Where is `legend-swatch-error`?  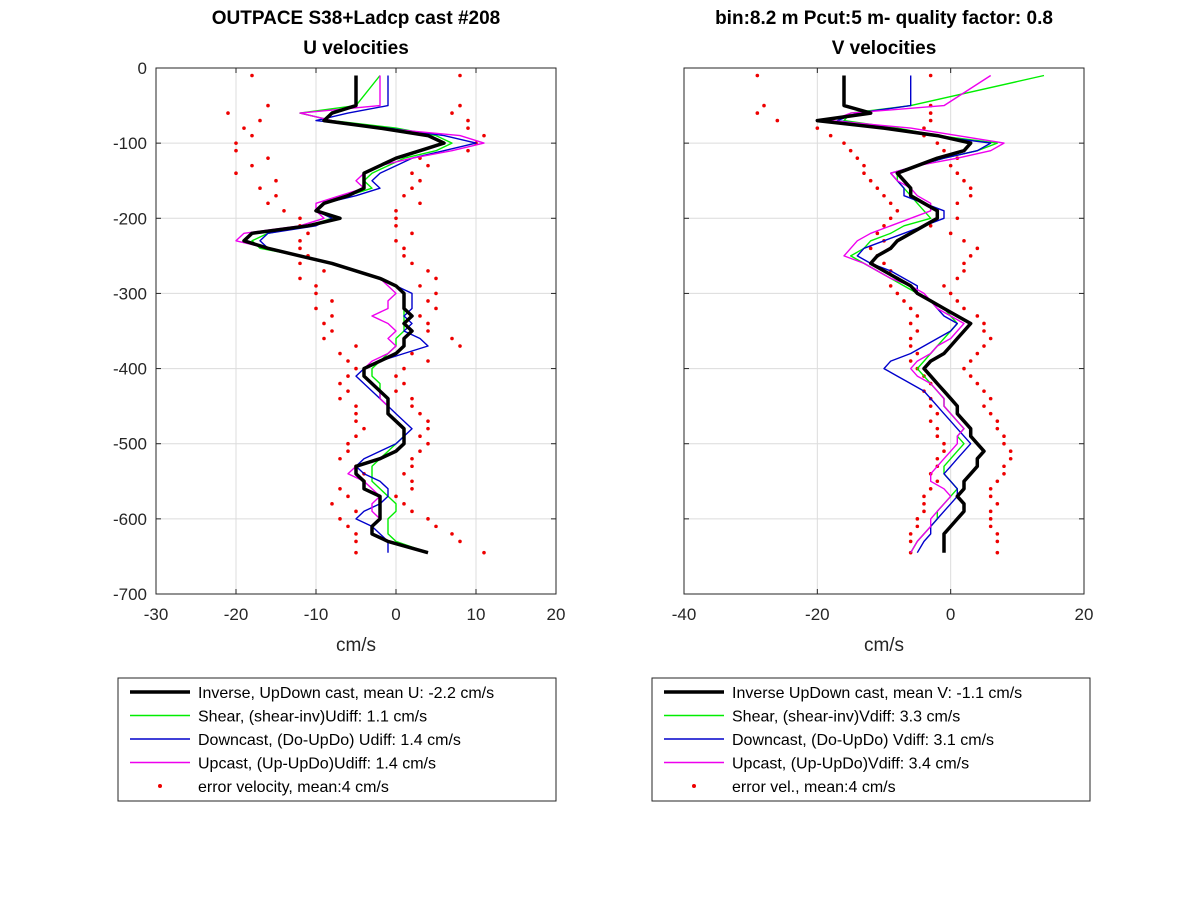
legend-swatch-error is located at coordinates (694, 786).